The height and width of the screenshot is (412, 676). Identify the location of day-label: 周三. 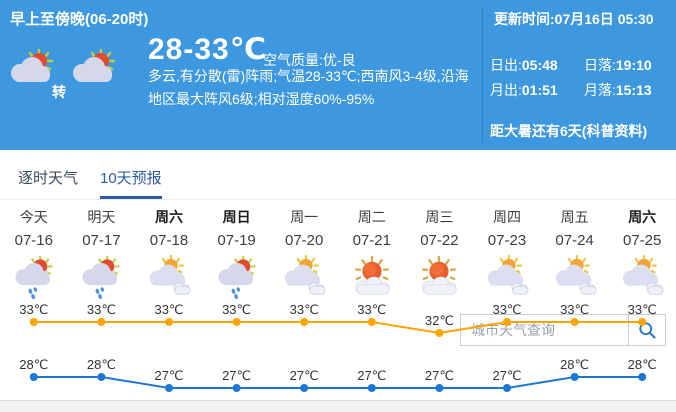
(439, 217).